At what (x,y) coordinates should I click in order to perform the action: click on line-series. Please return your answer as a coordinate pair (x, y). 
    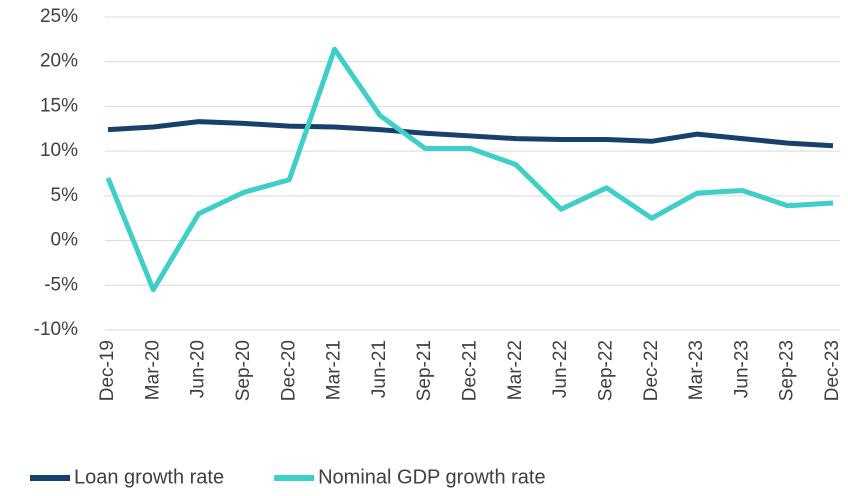
    Looking at the image, I should click on (470, 134).